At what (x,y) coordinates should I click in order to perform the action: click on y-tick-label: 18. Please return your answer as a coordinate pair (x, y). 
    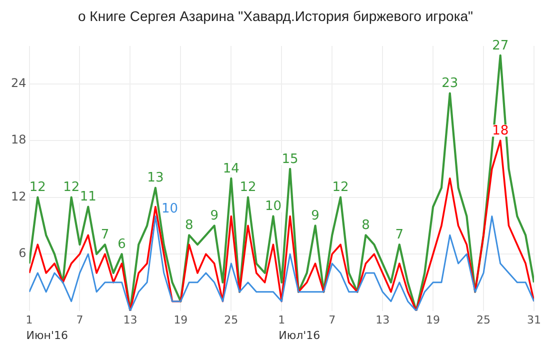
    Looking at the image, I should click on (18, 139).